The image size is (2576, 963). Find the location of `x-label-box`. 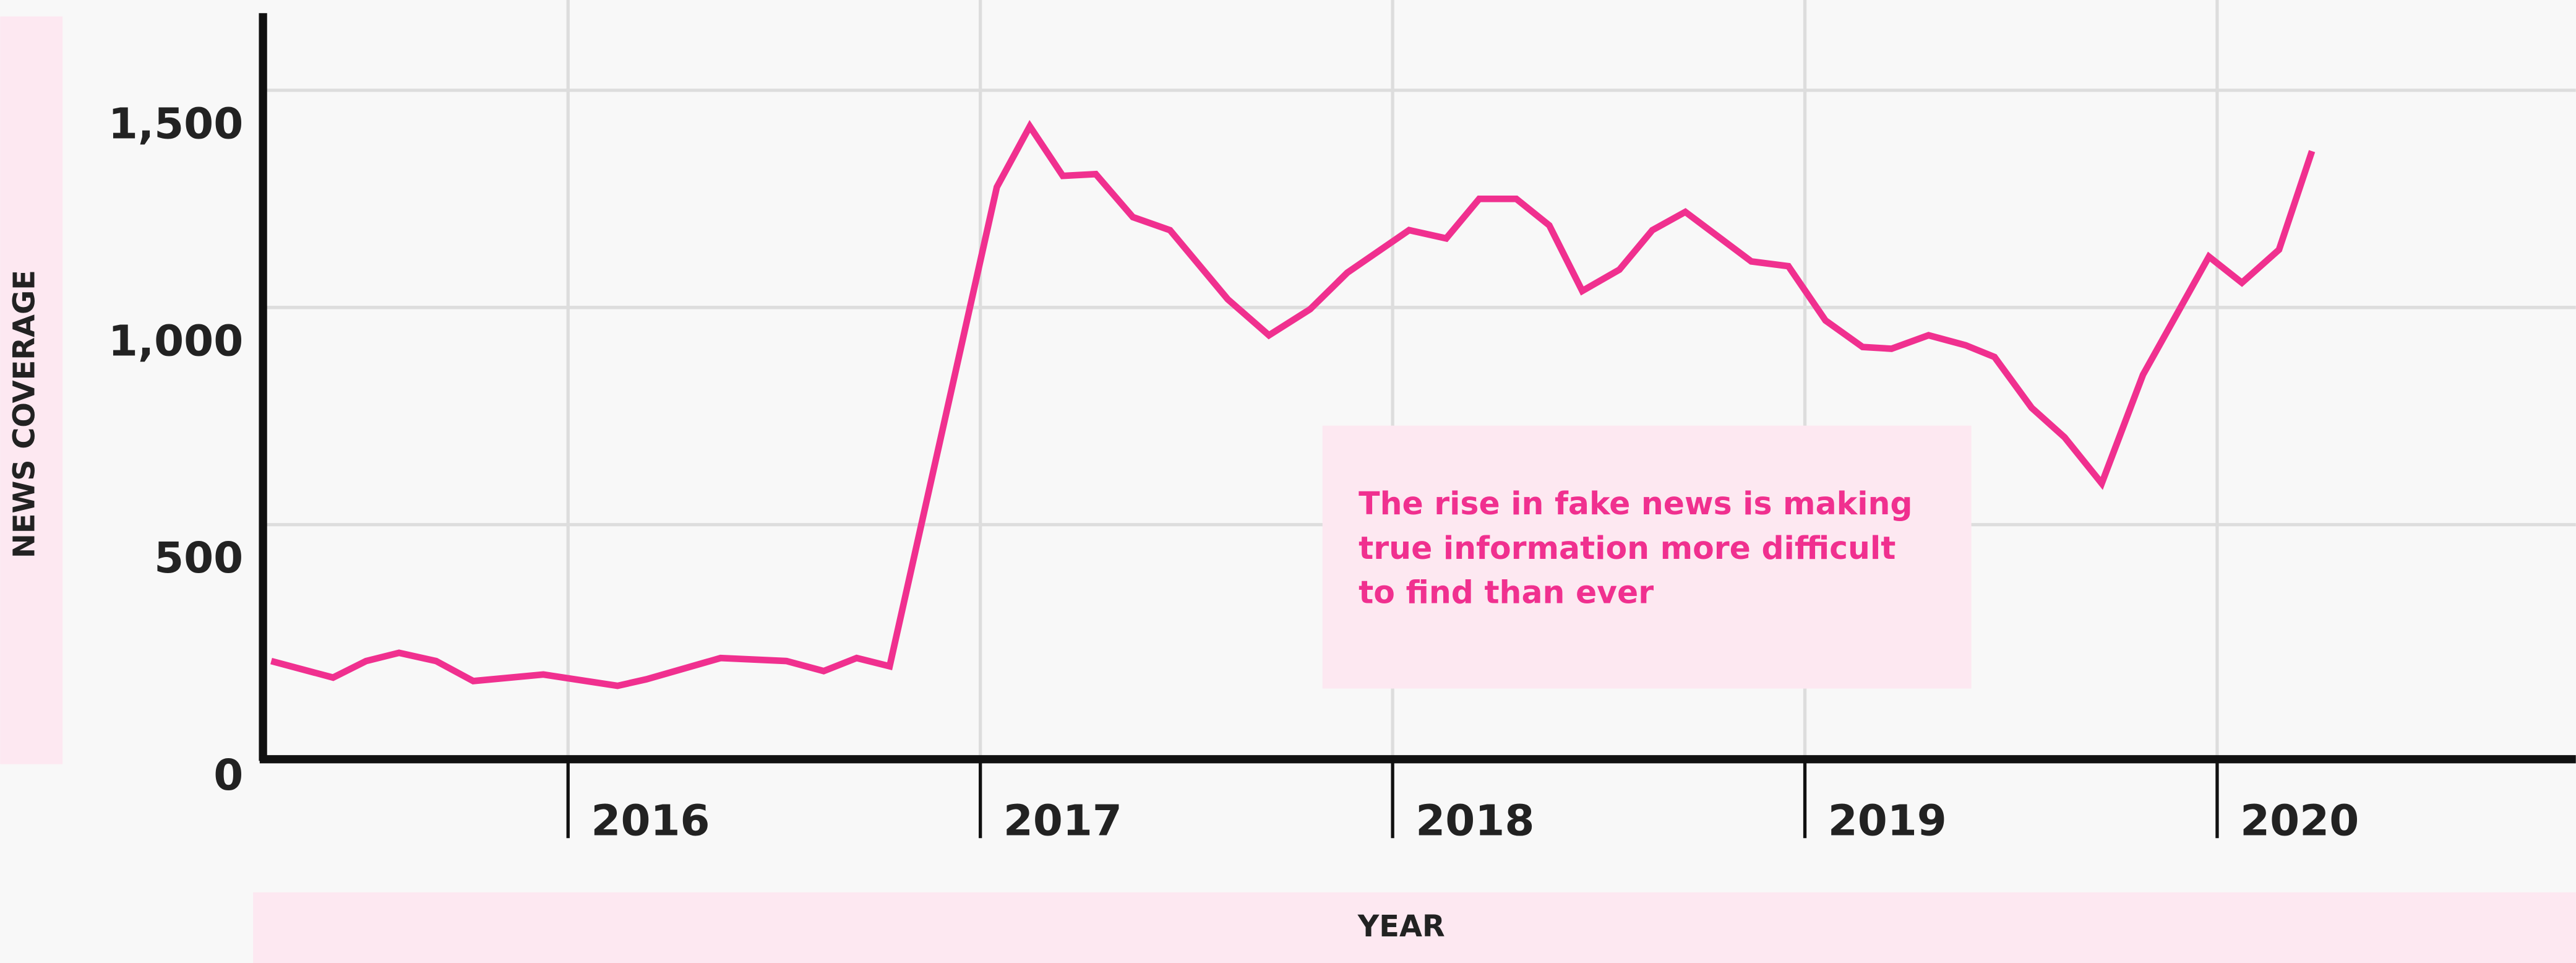

x-label-box is located at coordinates (1414, 928).